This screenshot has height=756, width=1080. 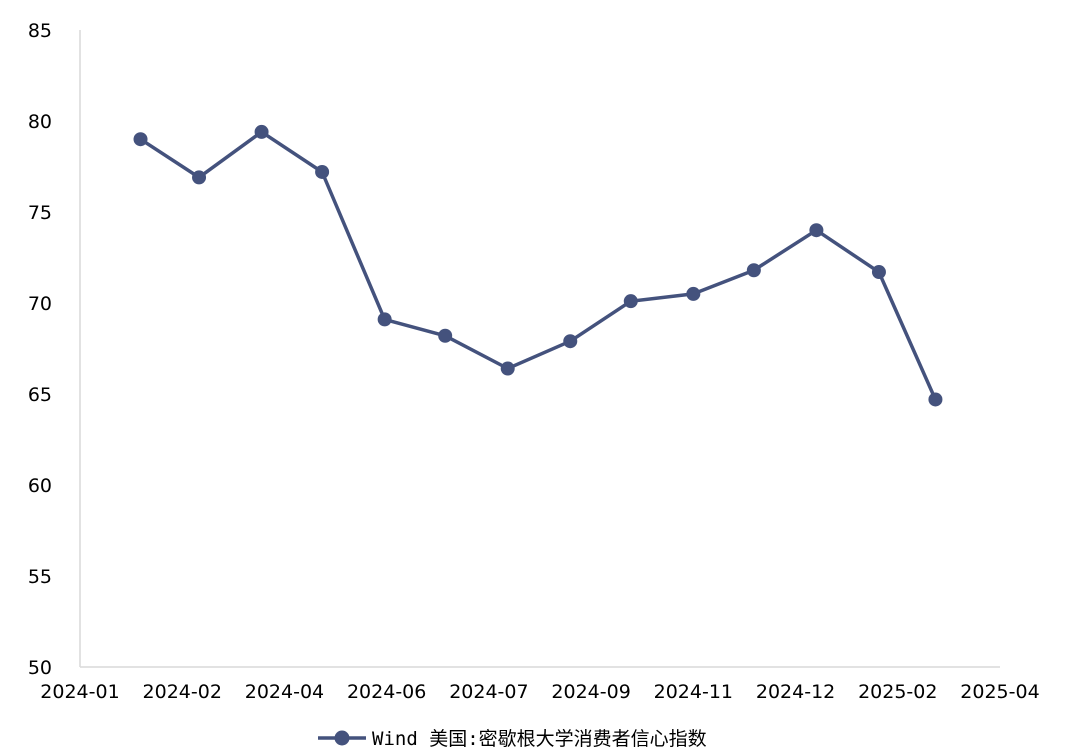 What do you see at coordinates (488, 692) in the screenshot?
I see `x-tick-label: 2024-07` at bounding box center [488, 692].